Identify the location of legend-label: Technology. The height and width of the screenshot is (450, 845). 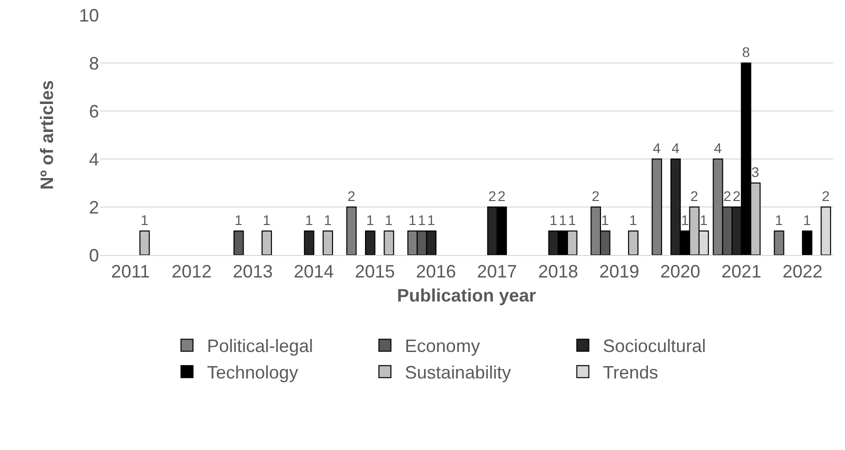
(252, 372).